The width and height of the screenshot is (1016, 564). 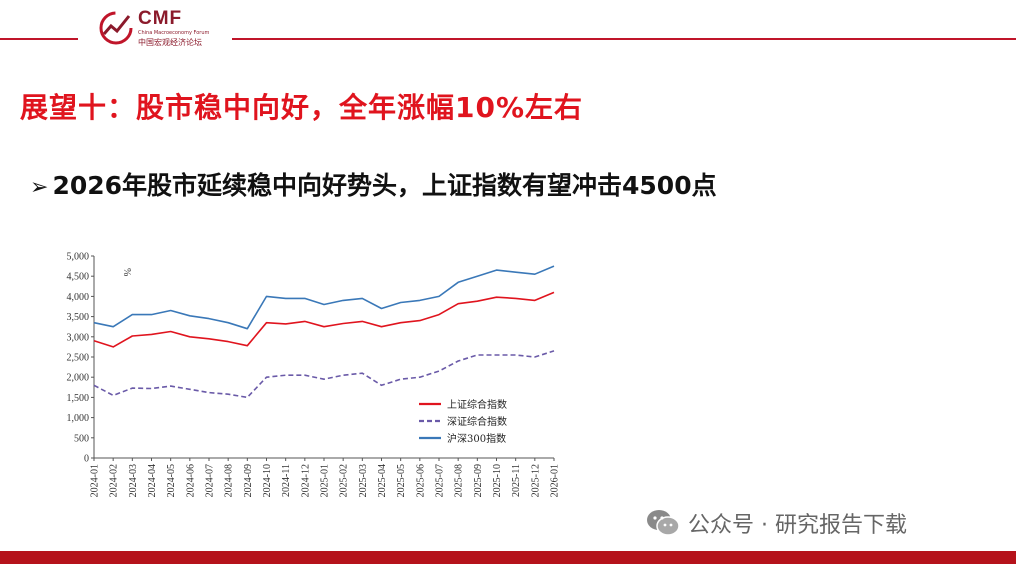 What do you see at coordinates (190, 480) in the screenshot?
I see `x-tick-label: 2024-06` at bounding box center [190, 480].